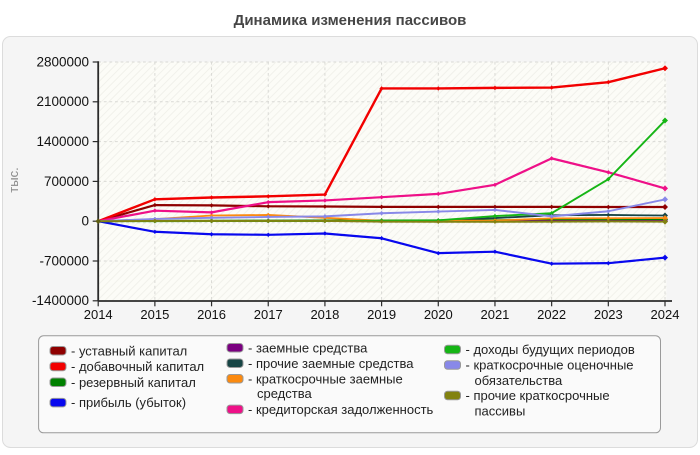 Image resolution: width=700 pixels, height=455 pixels. I want to click on svg-text: - прибыль (убыток), so click(128, 402).